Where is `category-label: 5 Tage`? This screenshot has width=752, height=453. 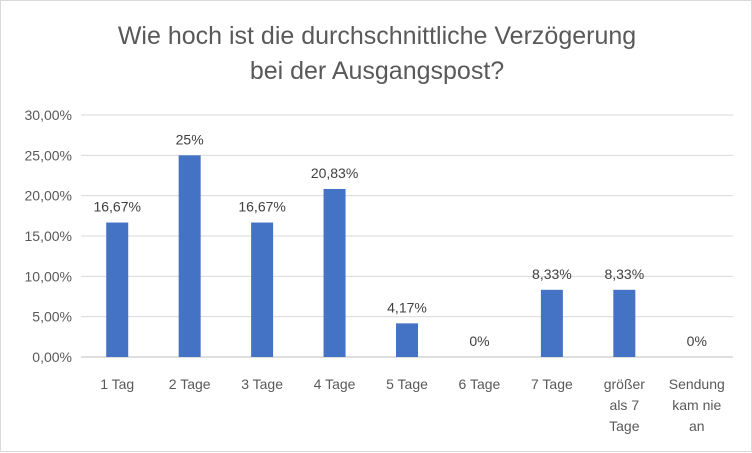
category-label: 5 Tage is located at coordinates (407, 384).